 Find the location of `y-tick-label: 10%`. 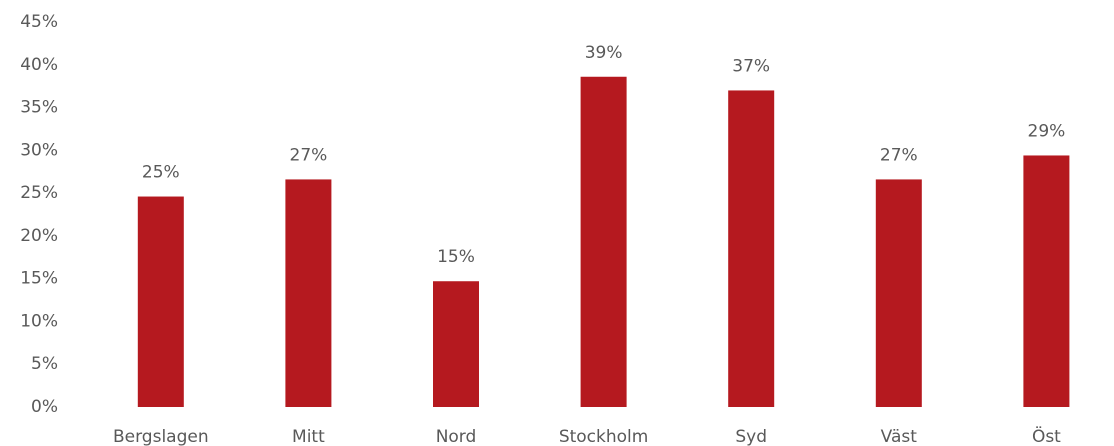

y-tick-label: 10% is located at coordinates (39, 321).